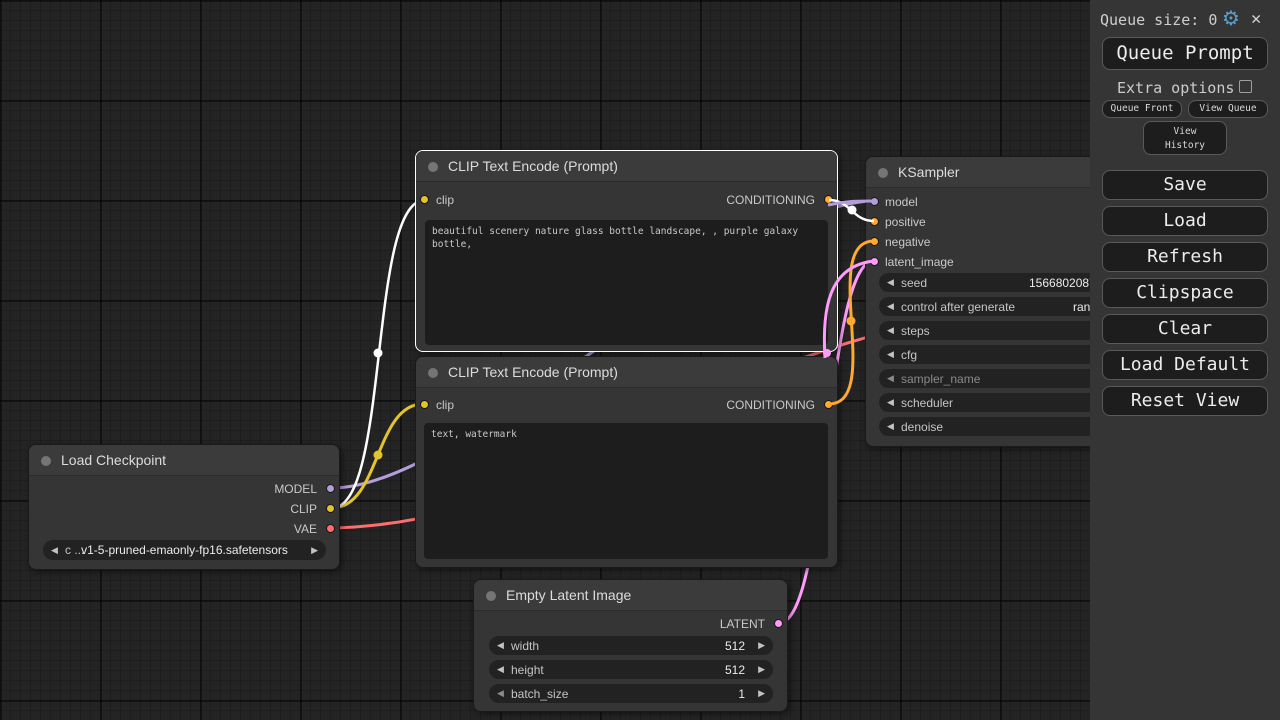 This screenshot has height=720, width=1280. Describe the element at coordinates (1185, 221) in the screenshot. I see `load-button: Load` at that location.